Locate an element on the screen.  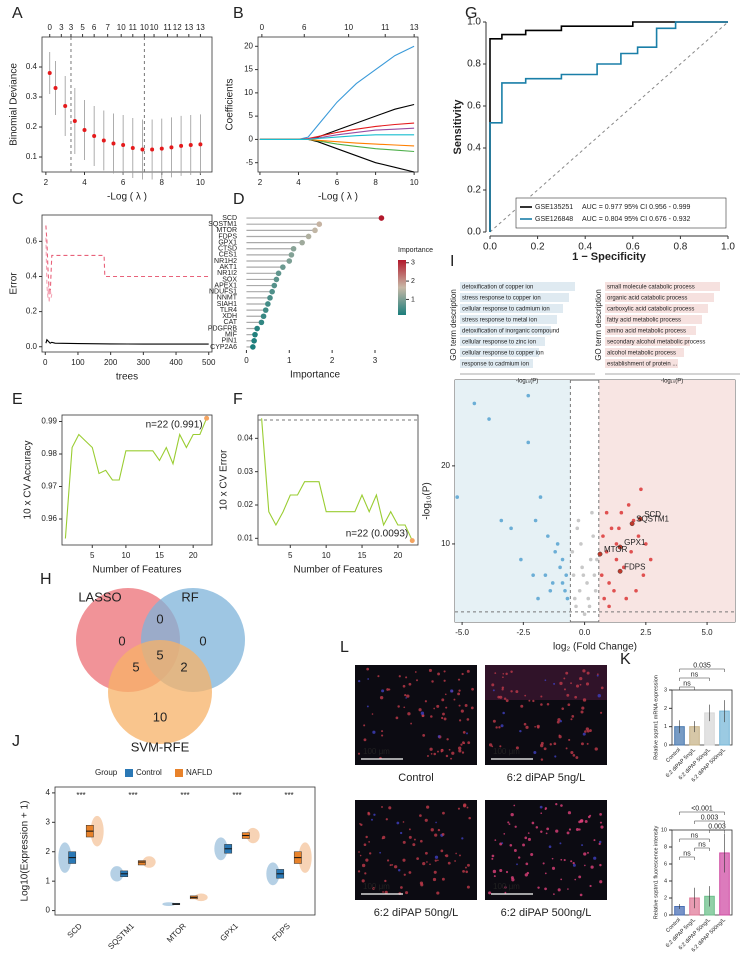
x2-tick-label: 11 is located at coordinates (167, 27).